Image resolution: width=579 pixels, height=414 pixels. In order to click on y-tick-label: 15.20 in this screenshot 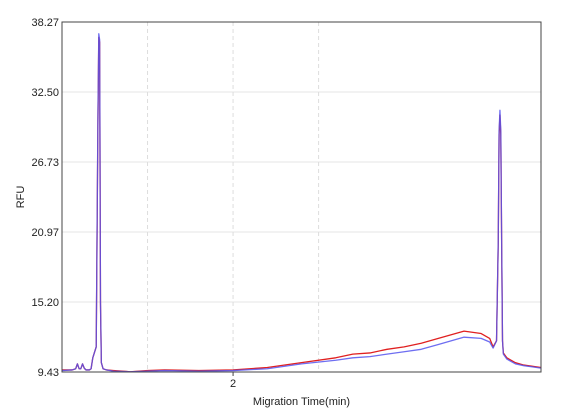, I will do `click(45, 303)`.